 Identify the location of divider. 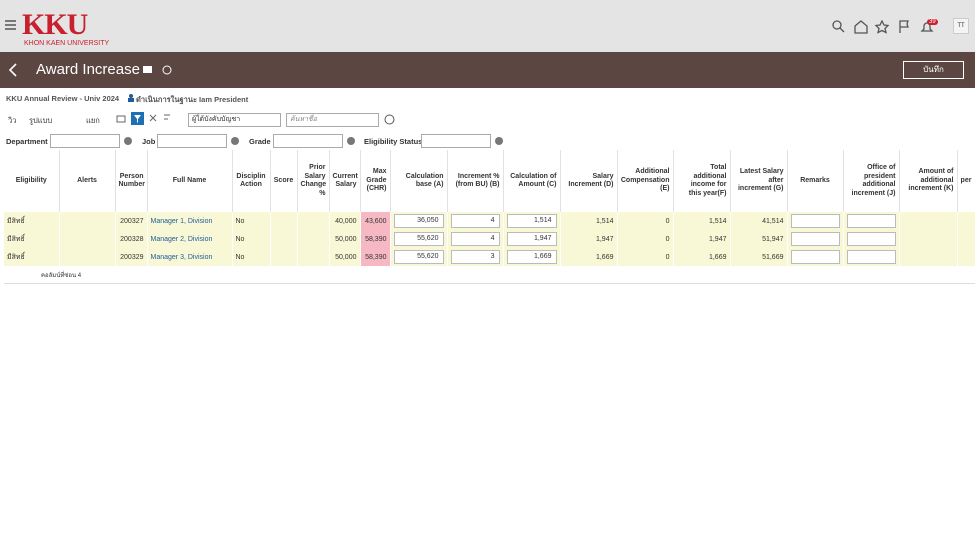
(489, 283).